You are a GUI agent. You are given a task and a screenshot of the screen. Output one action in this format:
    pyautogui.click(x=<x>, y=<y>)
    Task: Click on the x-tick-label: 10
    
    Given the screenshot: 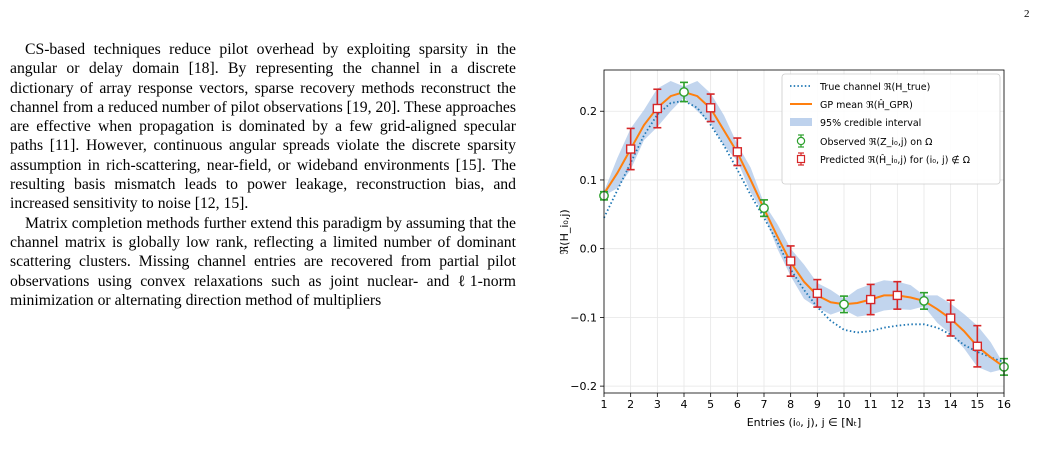 What is the action you would take?
    pyautogui.click(x=844, y=404)
    